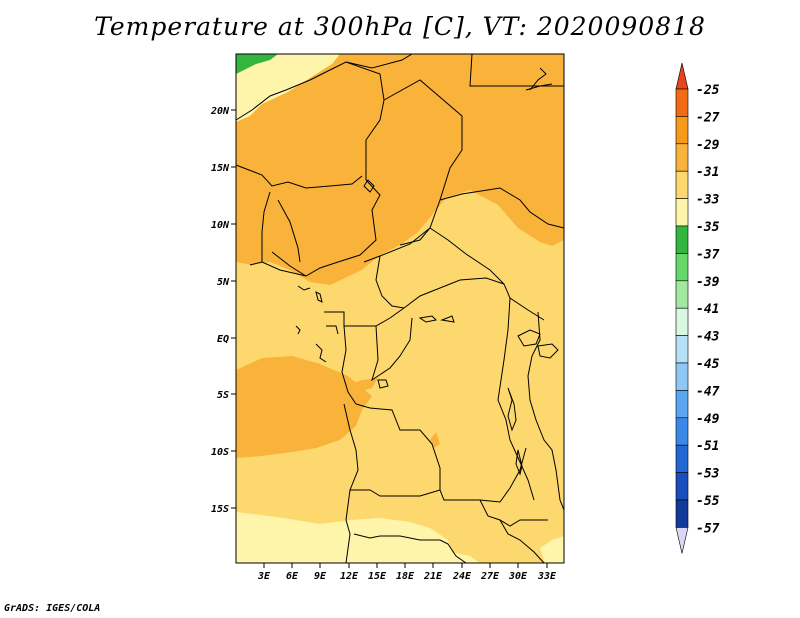 This screenshot has width=800, height=618. Describe the element at coordinates (377, 576) in the screenshot. I see `lon-label: 15E` at that location.